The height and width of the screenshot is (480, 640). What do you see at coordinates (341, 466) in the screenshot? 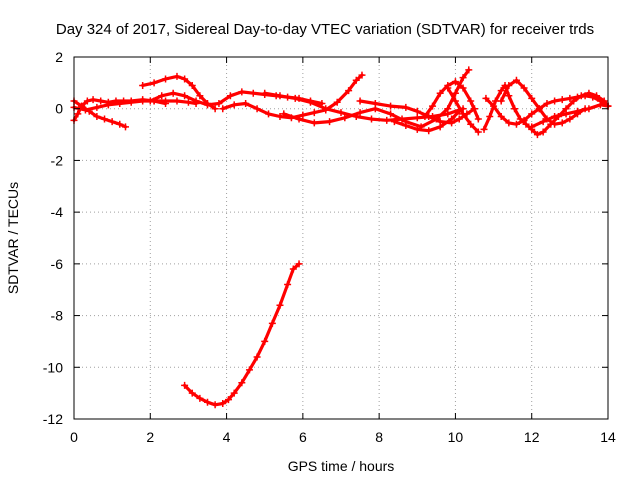
I see `x-axis-label: GPS time / hours` at bounding box center [341, 466].